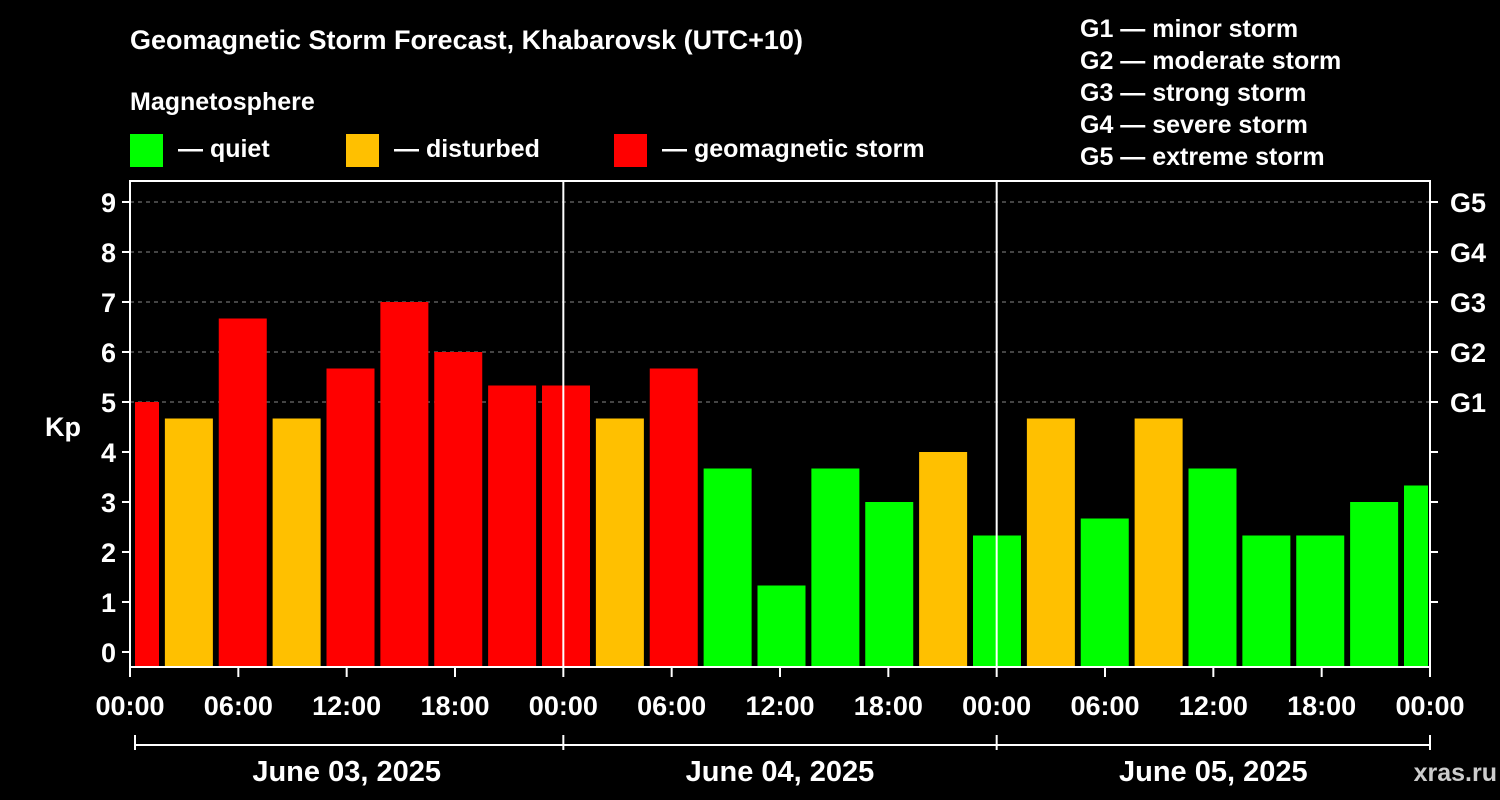  What do you see at coordinates (563, 706) in the screenshot?
I see `x-tick-label-4: 00:00` at bounding box center [563, 706].